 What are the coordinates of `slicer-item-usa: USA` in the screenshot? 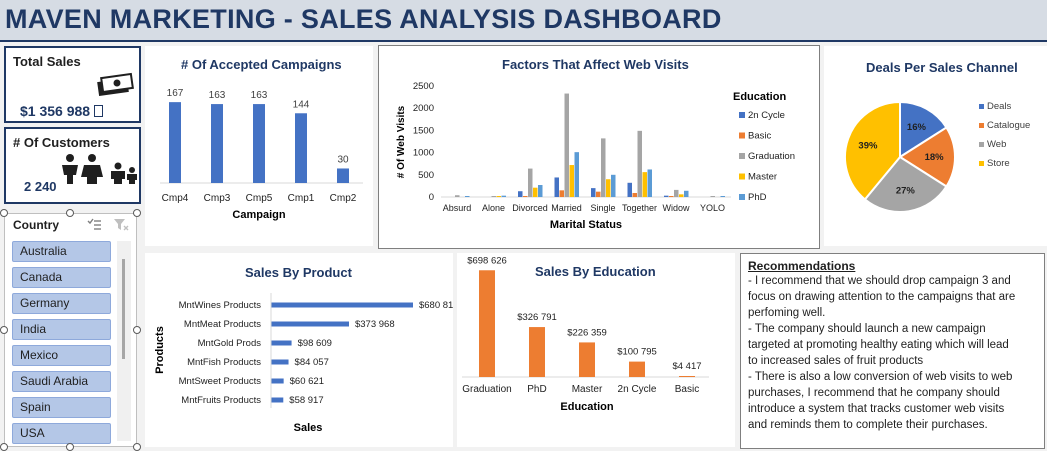 It's located at (61, 433).